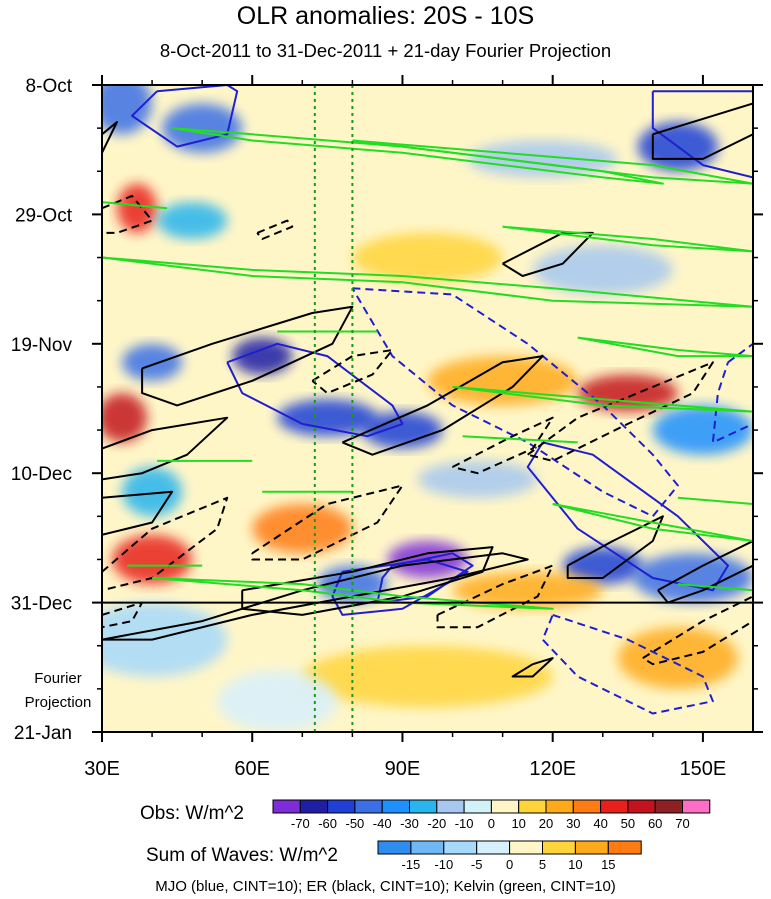 Image resolution: width=771 pixels, height=899 pixels. I want to click on colorbar-label: 50, so click(628, 823).